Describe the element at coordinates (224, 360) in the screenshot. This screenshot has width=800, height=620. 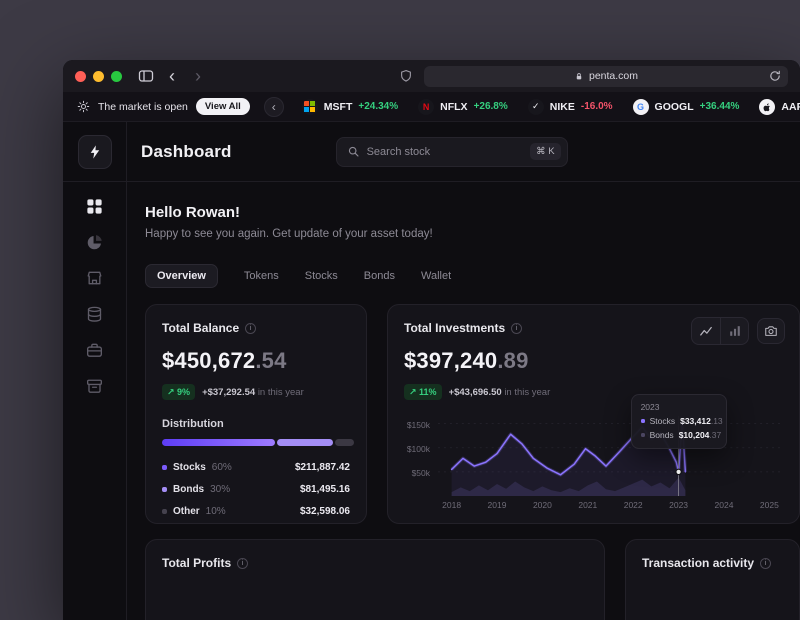
I see `balance-value: $450,672.54` at that location.